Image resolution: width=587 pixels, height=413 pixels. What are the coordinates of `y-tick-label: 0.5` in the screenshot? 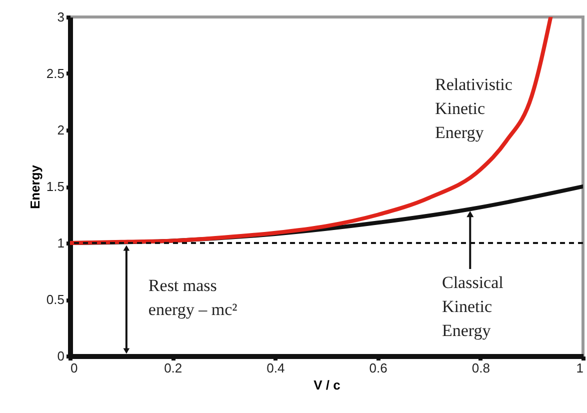 It's located at (55, 299).